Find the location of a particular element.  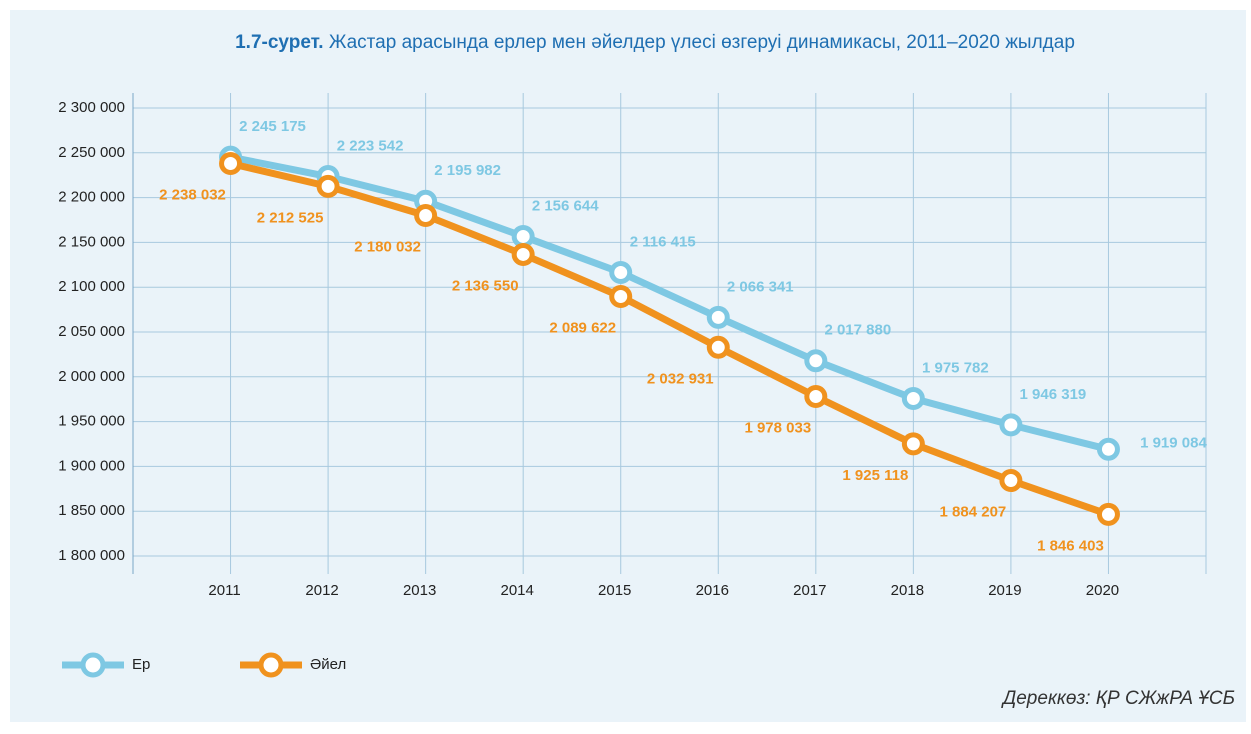

y-tick-label: 1 950 000 is located at coordinates (91, 421).